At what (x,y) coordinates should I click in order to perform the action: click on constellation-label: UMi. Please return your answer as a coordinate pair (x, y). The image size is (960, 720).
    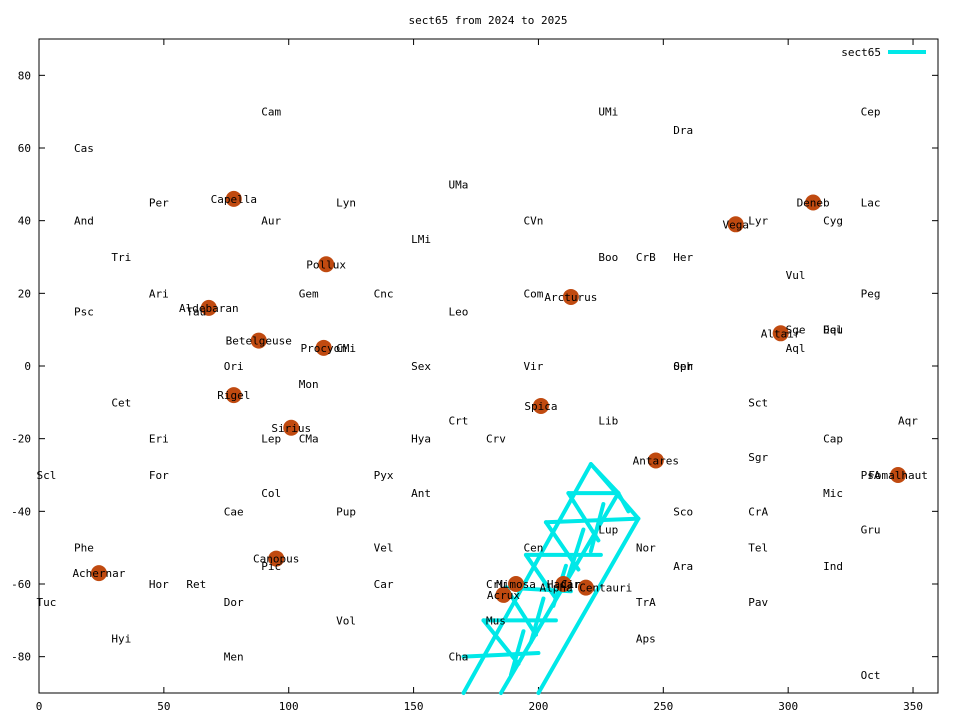
    Looking at the image, I should click on (608, 112).